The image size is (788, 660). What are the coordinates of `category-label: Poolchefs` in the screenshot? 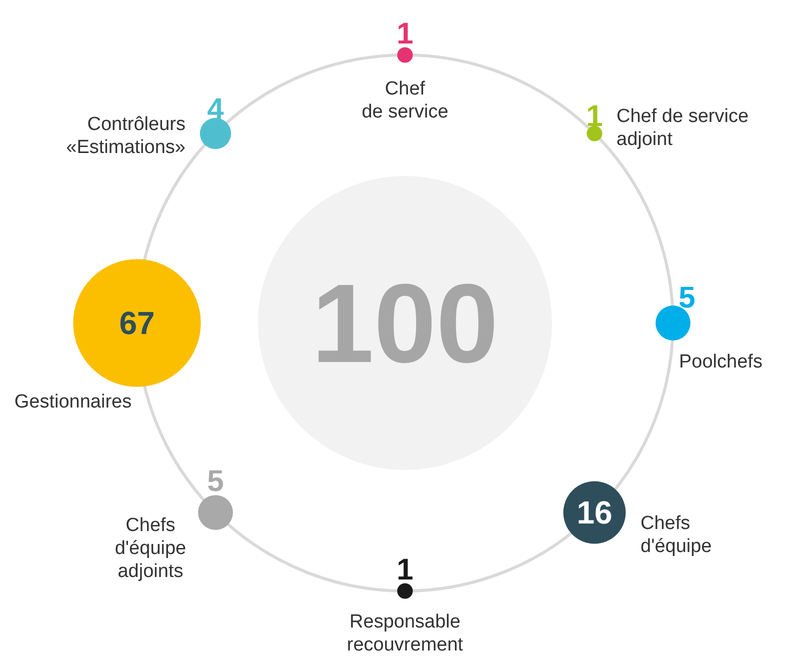 It's located at (720, 362).